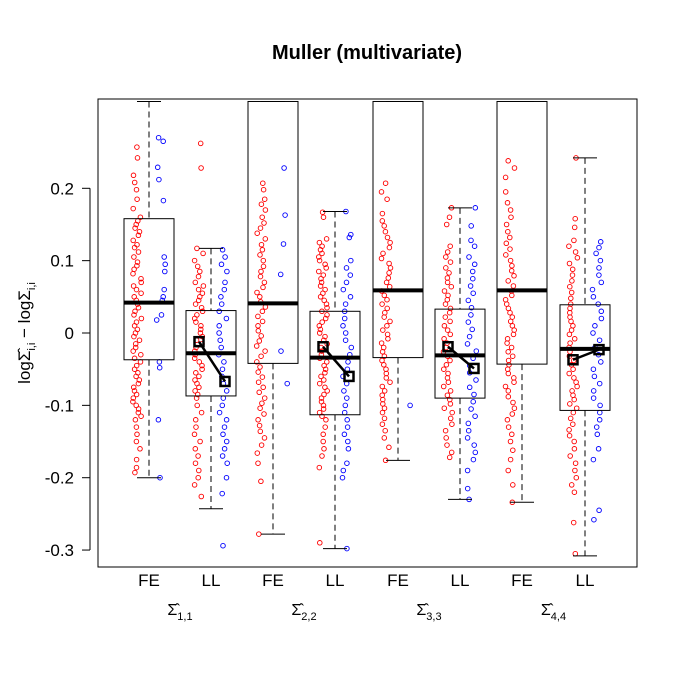 The image size is (687, 690). Describe the element at coordinates (149, 580) in the screenshot. I see `x-tick-label: FE` at that location.